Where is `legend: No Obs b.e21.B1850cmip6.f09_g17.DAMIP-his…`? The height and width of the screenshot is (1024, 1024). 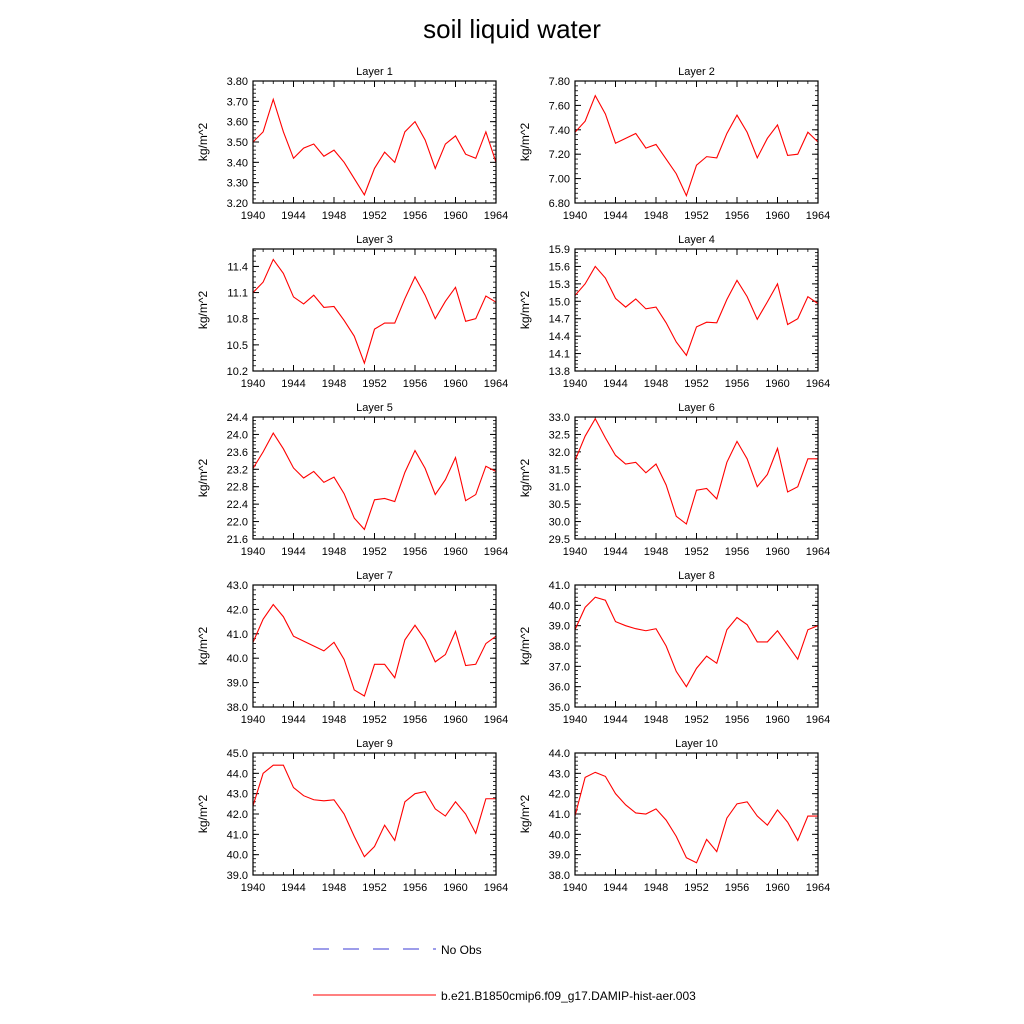 legend: No Obs b.e21.B1850cmip6.f09_g17.DAMIP-his… is located at coordinates (504, 973).